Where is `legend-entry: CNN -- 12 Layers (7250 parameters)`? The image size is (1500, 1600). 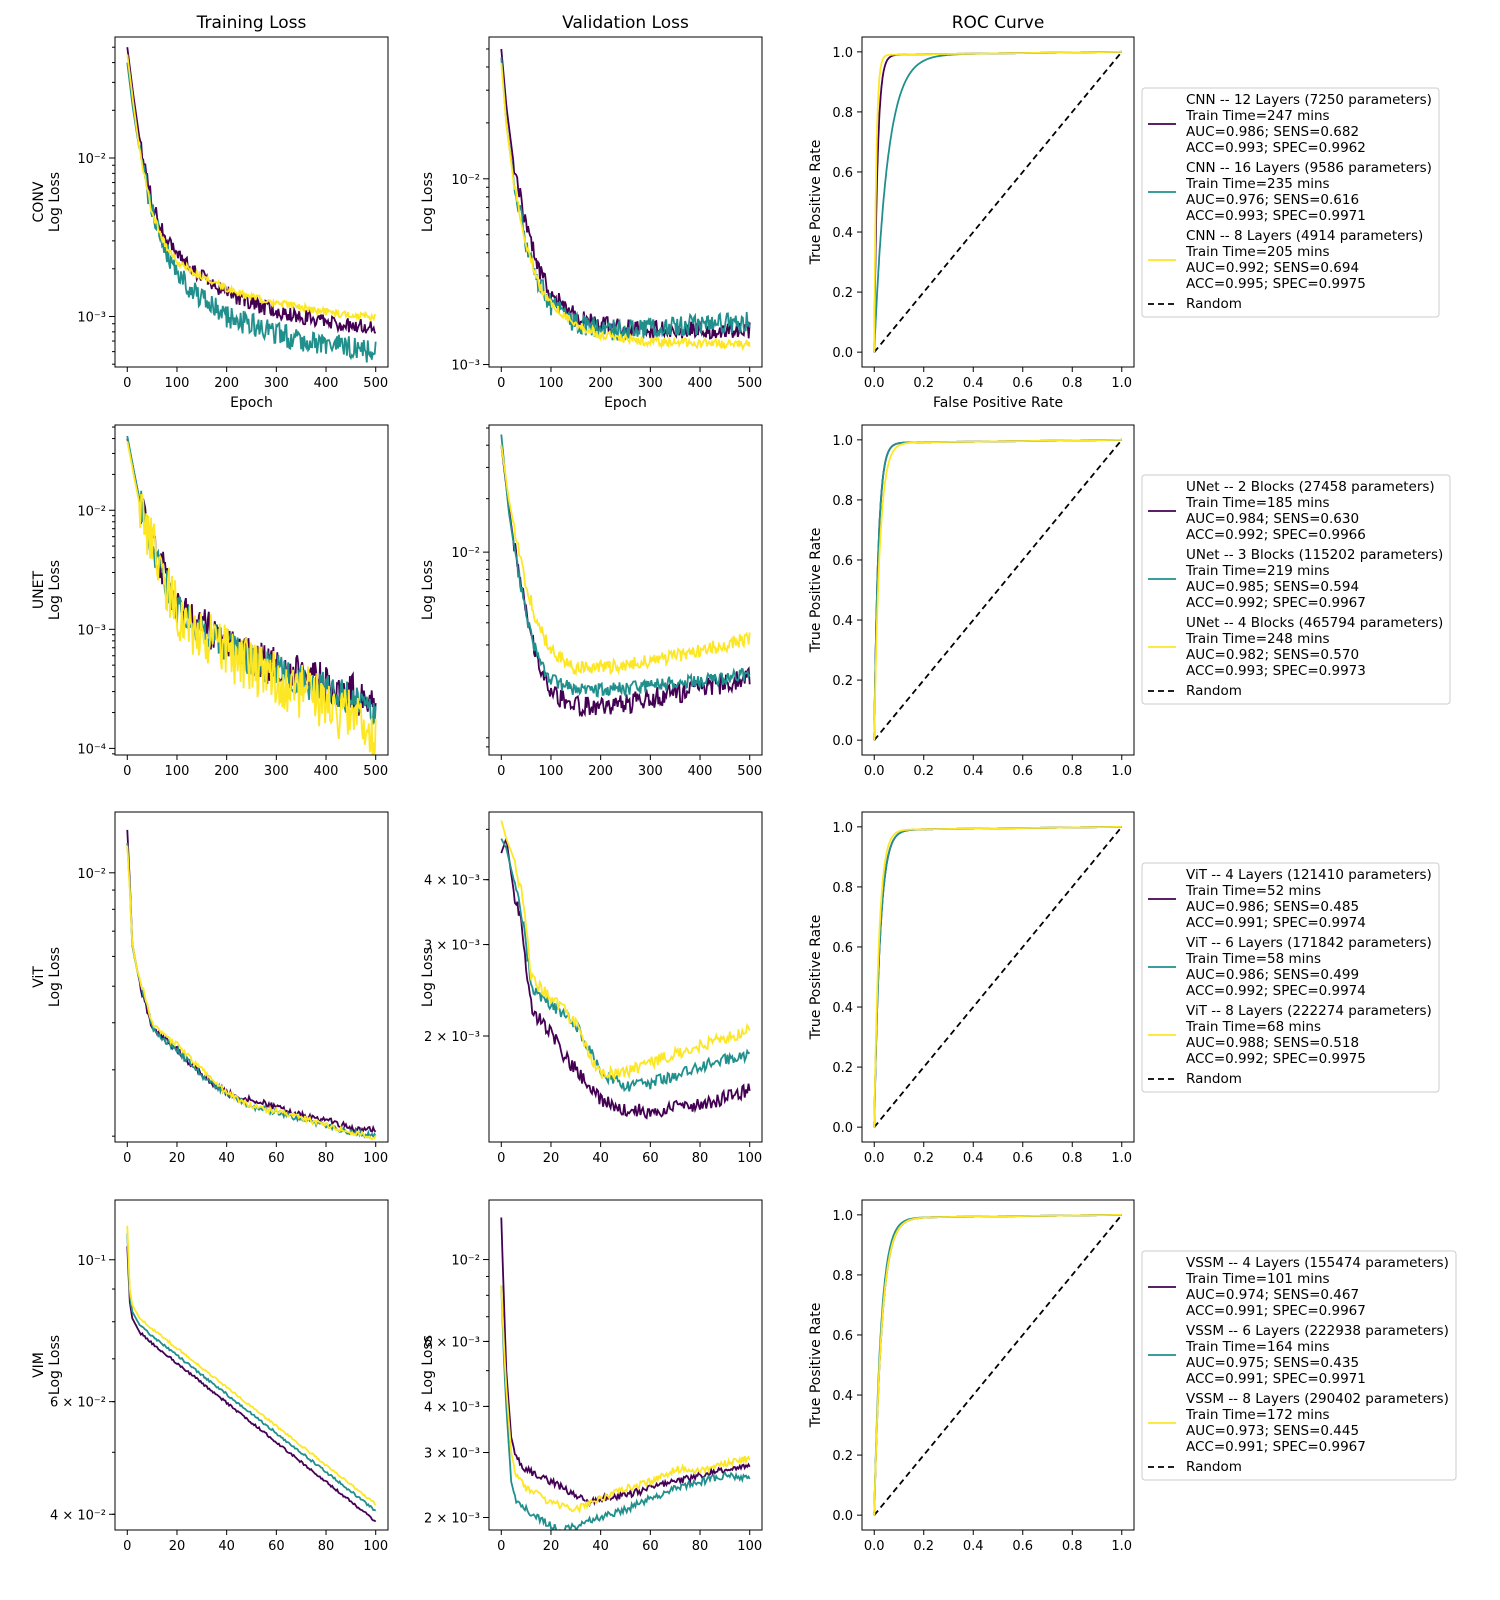 legend-entry: CNN -- 12 Layers (7250 parameters) is located at coordinates (1309, 100).